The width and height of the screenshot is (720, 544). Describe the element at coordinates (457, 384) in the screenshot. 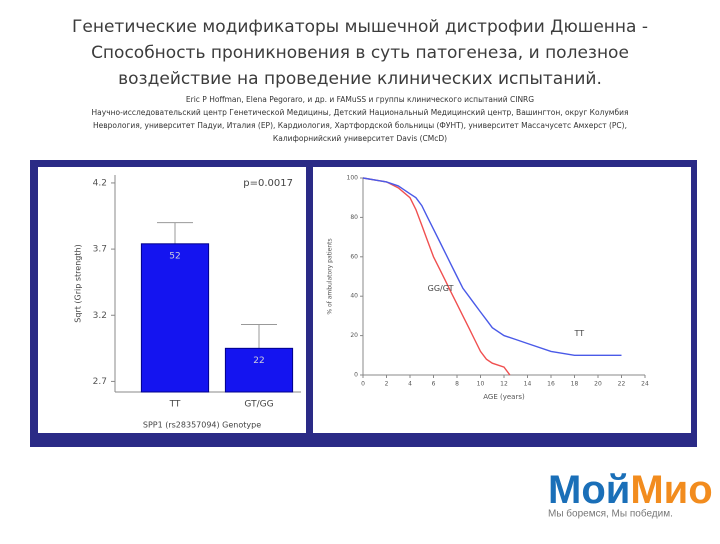

I see `x-tick-label: 8` at that location.